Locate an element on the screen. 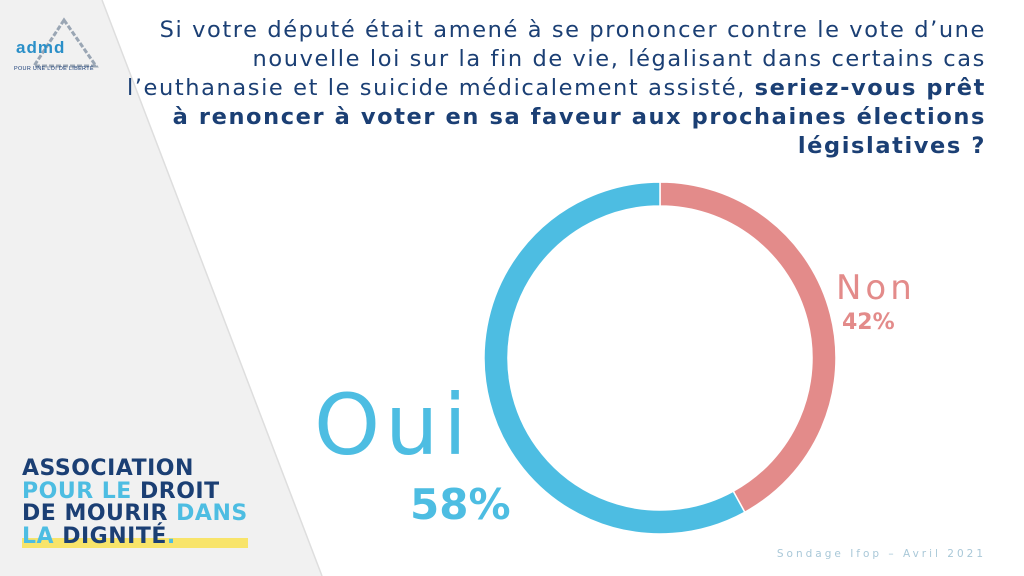 This screenshot has width=1024, height=576. assoc-line2b: DROIT is located at coordinates (180, 491).